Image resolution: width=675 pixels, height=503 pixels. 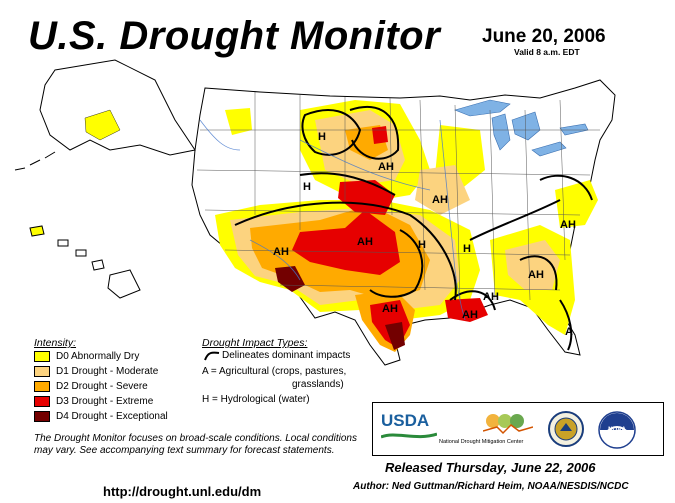 I want to click on intensity-legend-title: Intensity:, so click(x=55, y=343).